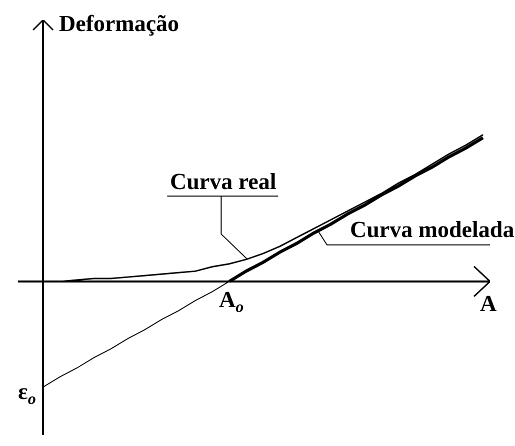 This screenshot has width=515, height=446. I want to click on annotation: ε$_{o}$, so click(27, 393).